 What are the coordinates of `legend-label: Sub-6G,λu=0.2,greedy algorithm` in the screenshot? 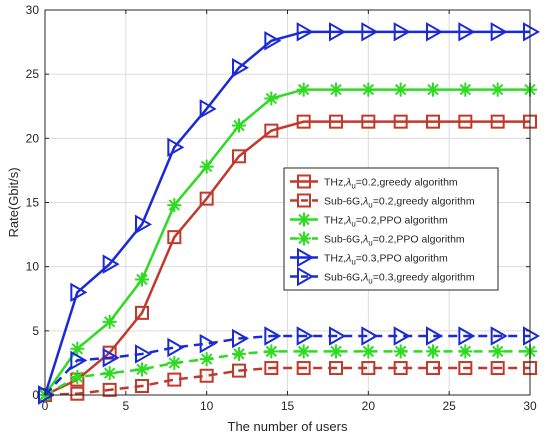 It's located at (399, 203).